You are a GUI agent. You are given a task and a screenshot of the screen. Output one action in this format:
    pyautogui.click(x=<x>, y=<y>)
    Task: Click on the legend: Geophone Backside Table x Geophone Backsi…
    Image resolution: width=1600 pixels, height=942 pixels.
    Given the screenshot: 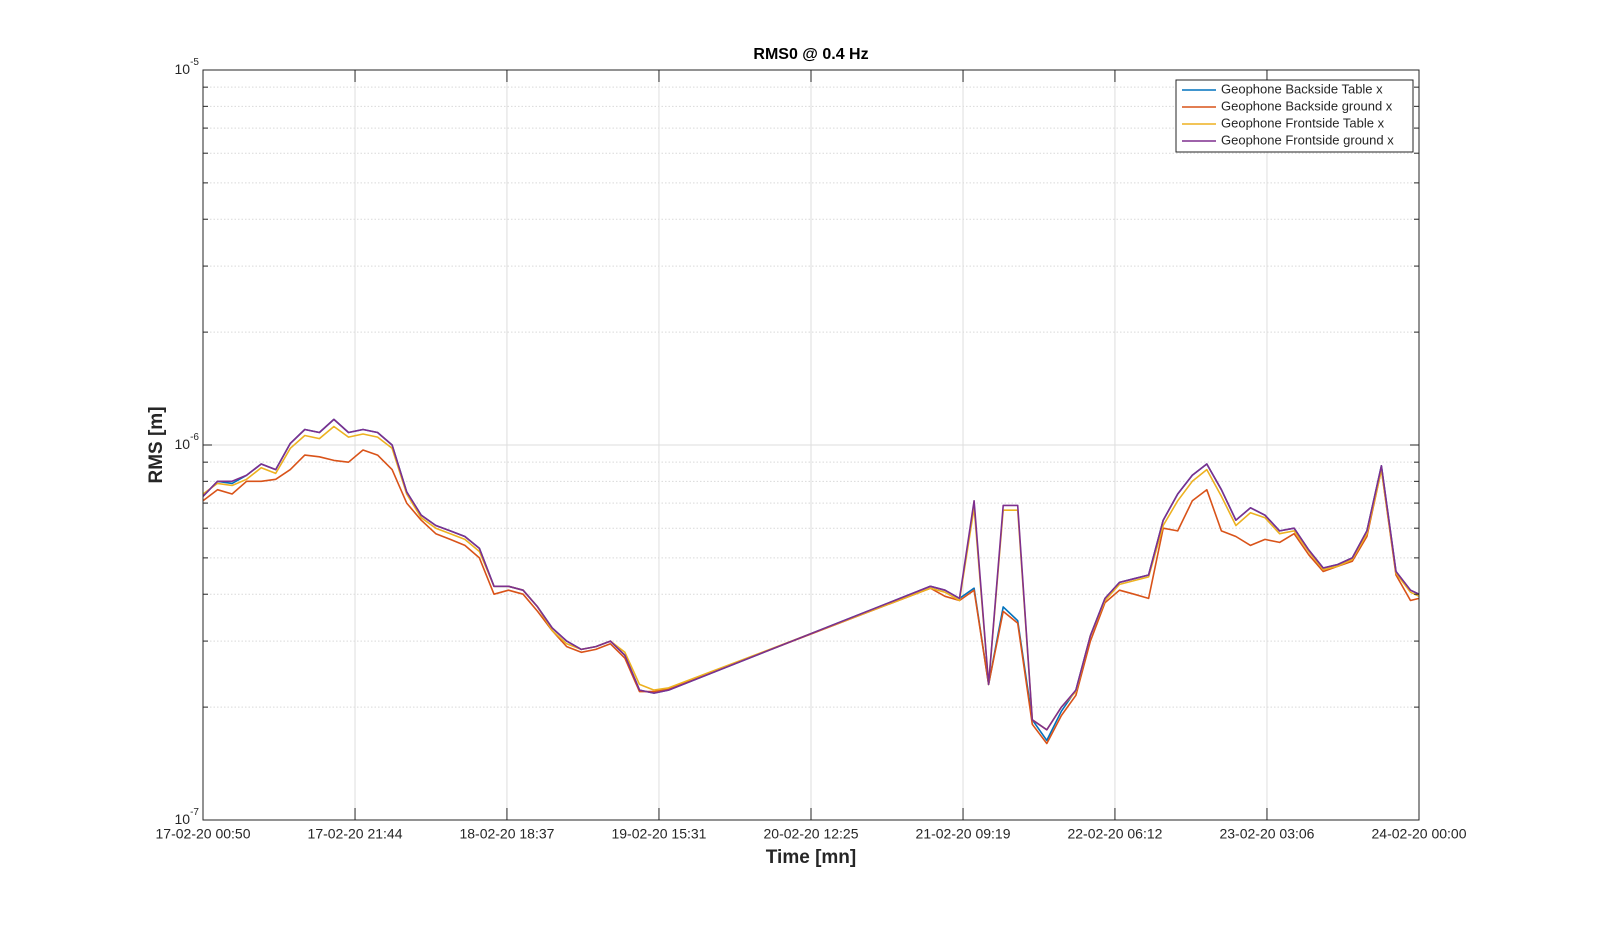 What is the action you would take?
    pyautogui.click(x=1294, y=116)
    